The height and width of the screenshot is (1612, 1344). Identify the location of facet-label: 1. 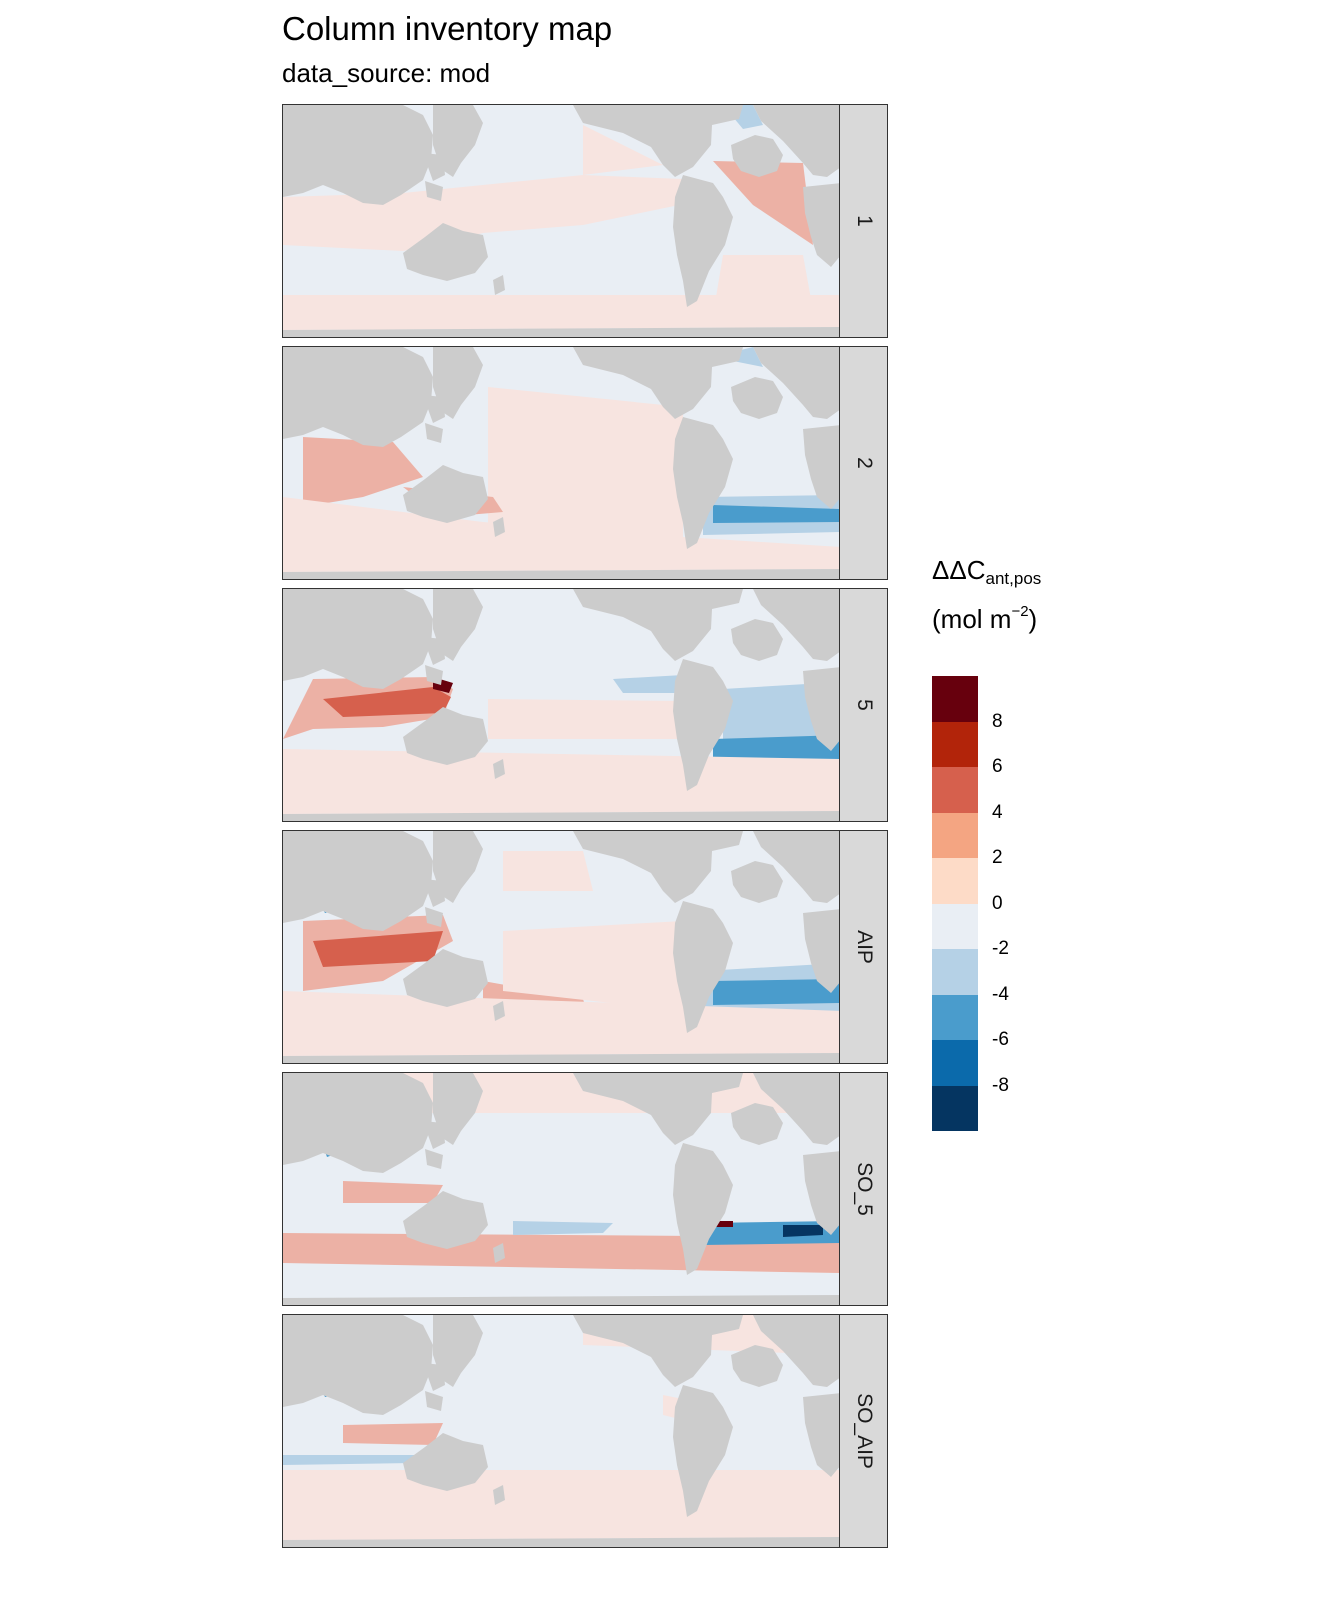
(864, 221).